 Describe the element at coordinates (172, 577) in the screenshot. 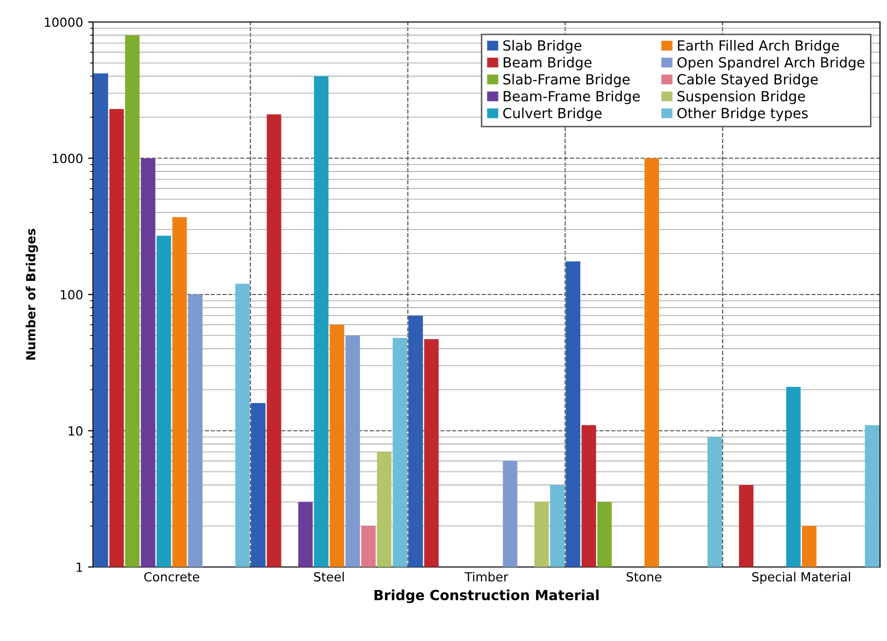

I see `x-tick-label: Concrete` at that location.